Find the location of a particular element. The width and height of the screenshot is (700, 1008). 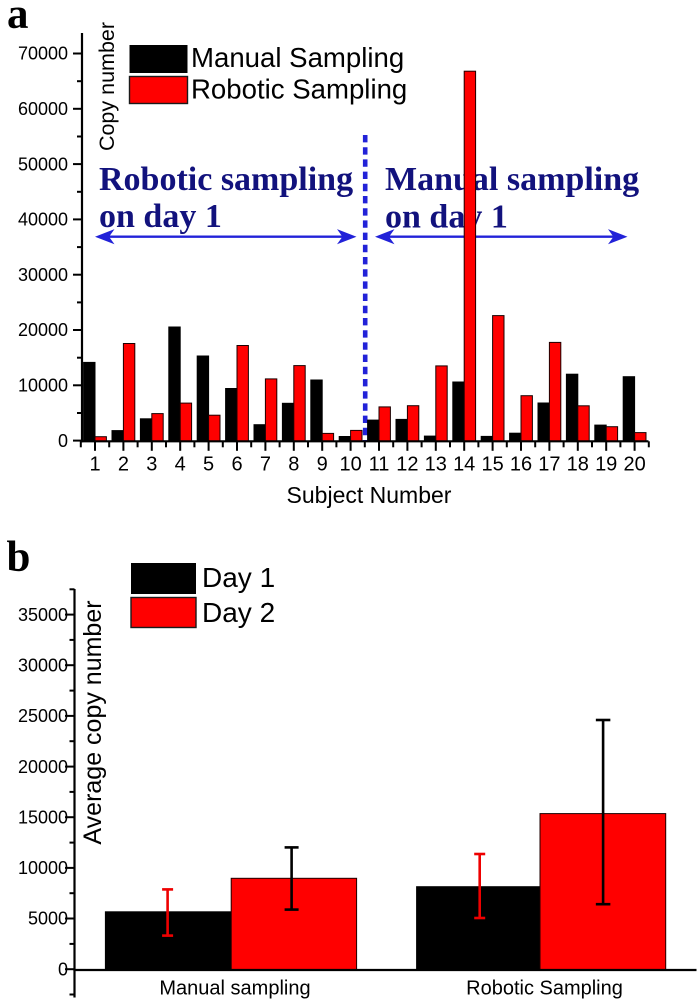

svg-text: Day 1 is located at coordinates (238, 577).